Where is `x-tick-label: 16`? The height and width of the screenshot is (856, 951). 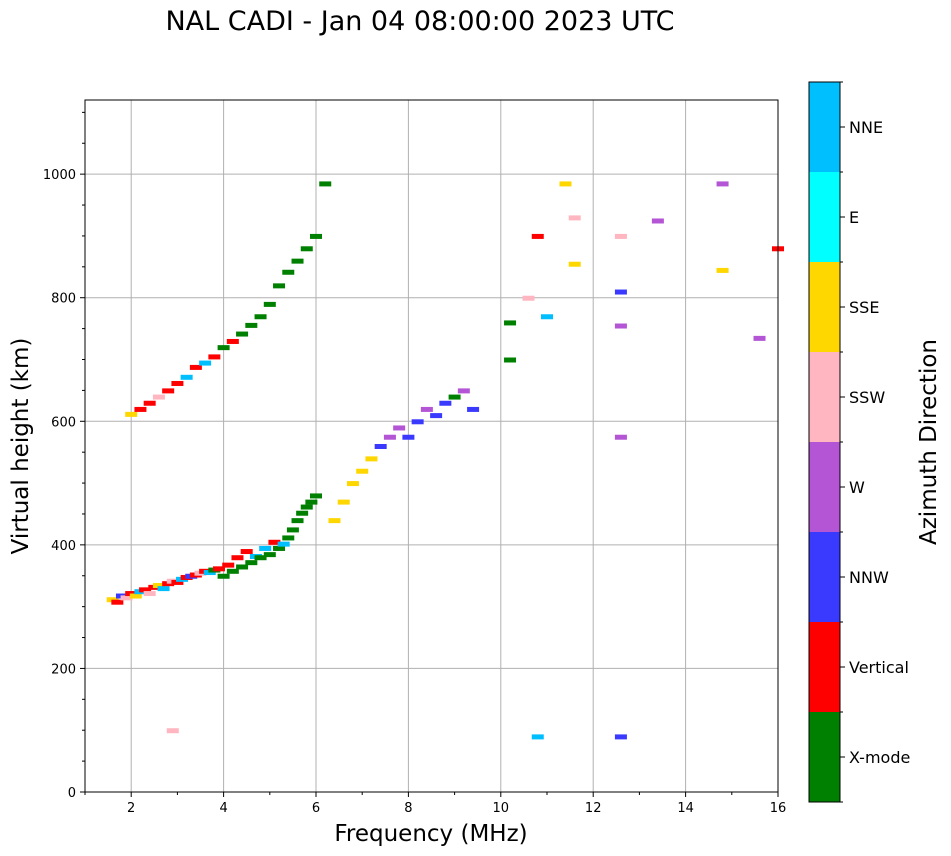 x-tick-label: 16 is located at coordinates (778, 808).